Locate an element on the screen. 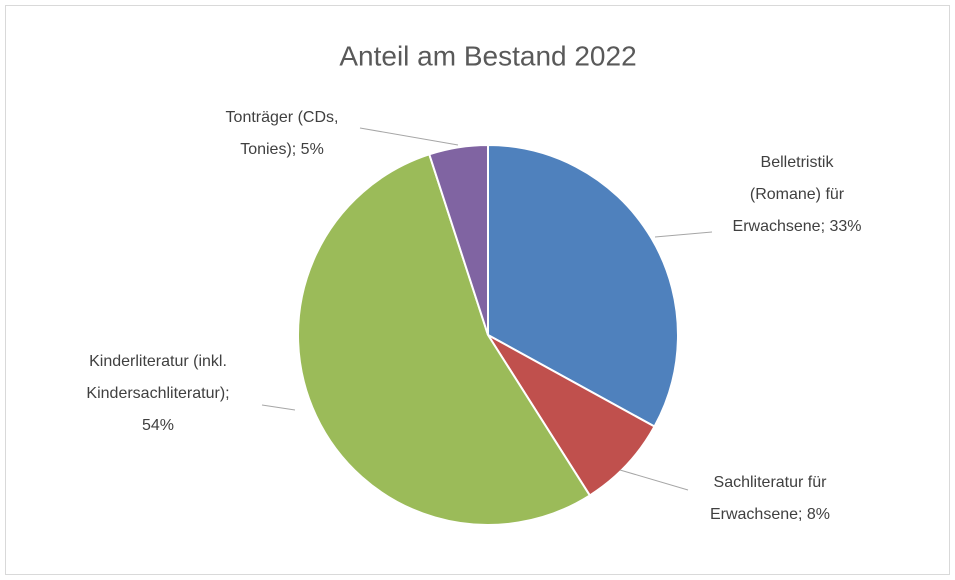 This screenshot has height=580, width=955. data-label: Sachliteratur für Erwachsene; 8% is located at coordinates (770, 498).